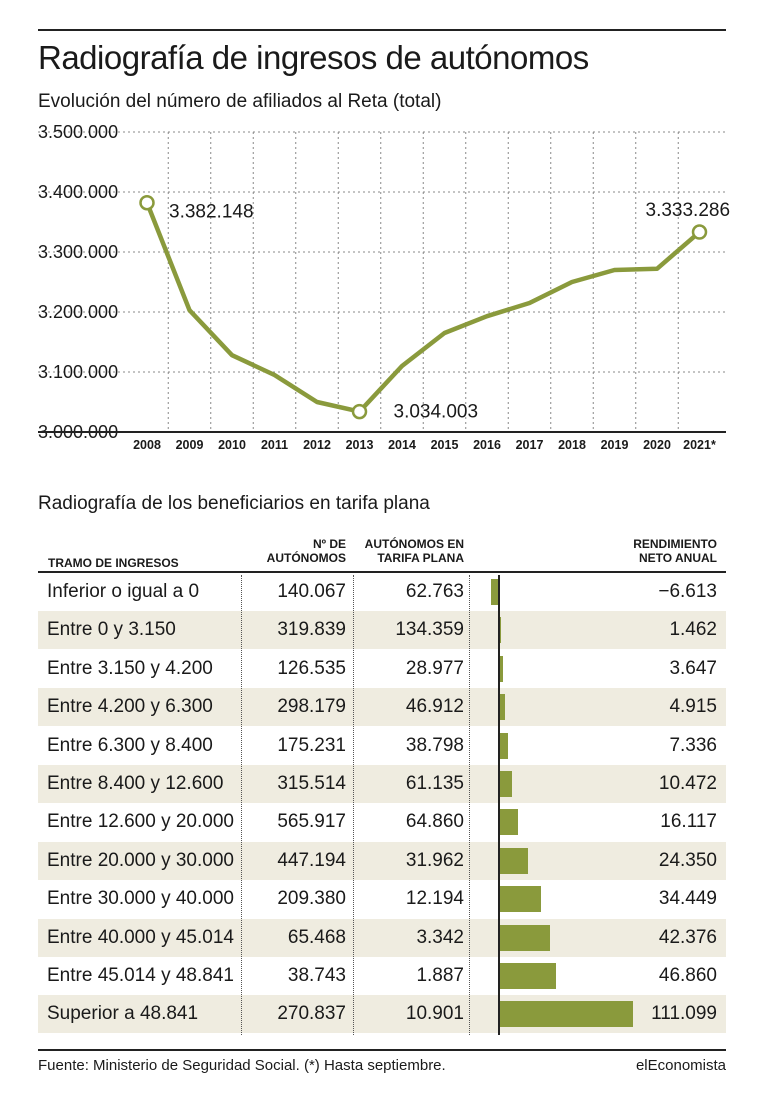 This screenshot has height=1117, width=770. Describe the element at coordinates (434, 1014) in the screenshot. I see `row-tarifa-plana: 10.901` at that location.